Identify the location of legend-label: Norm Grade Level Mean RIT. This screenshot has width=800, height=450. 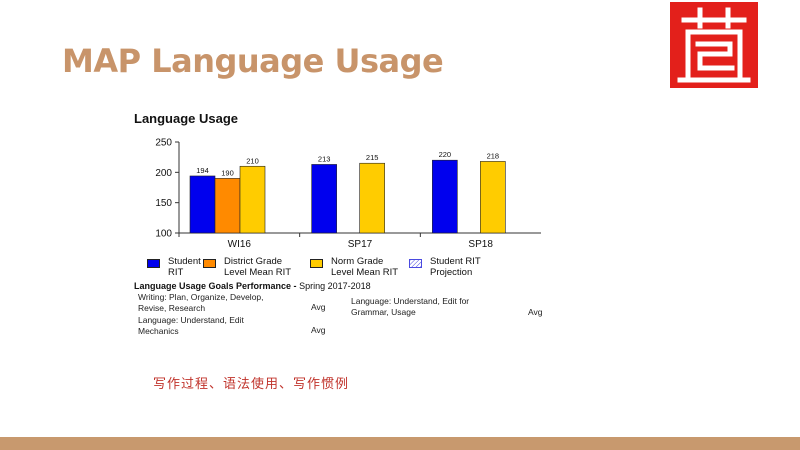
(365, 267).